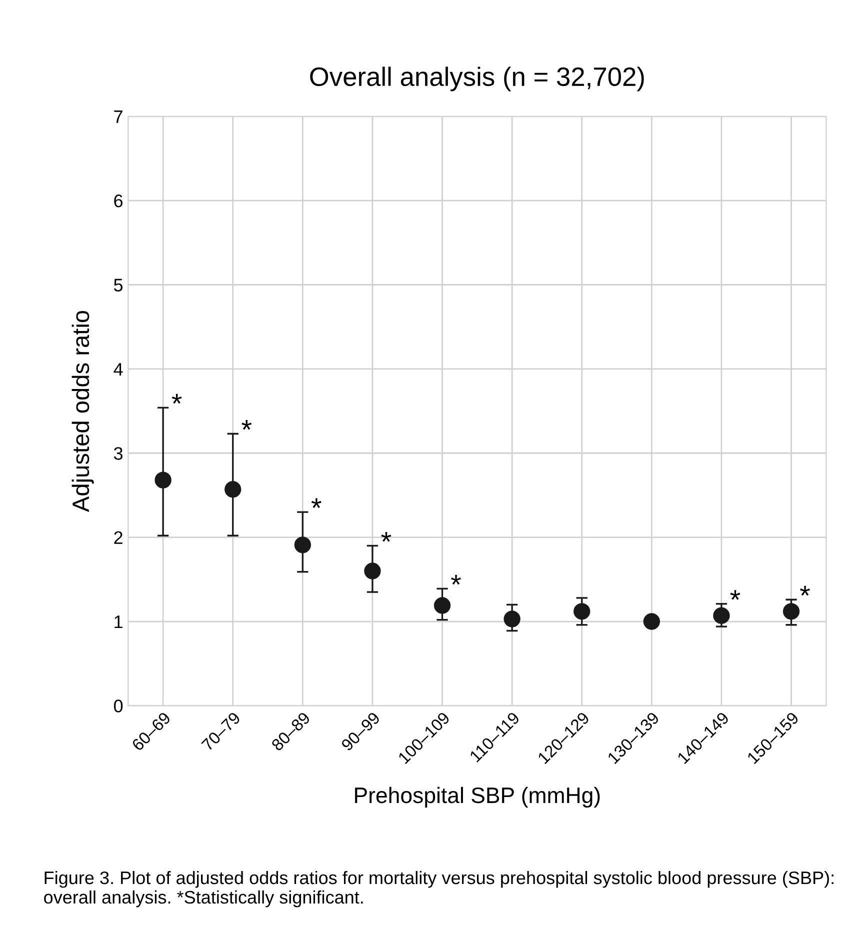 This screenshot has height=931, width=866. Describe the element at coordinates (83, 411) in the screenshot. I see `y-axis-title: Adjusted odds ratio` at that location.